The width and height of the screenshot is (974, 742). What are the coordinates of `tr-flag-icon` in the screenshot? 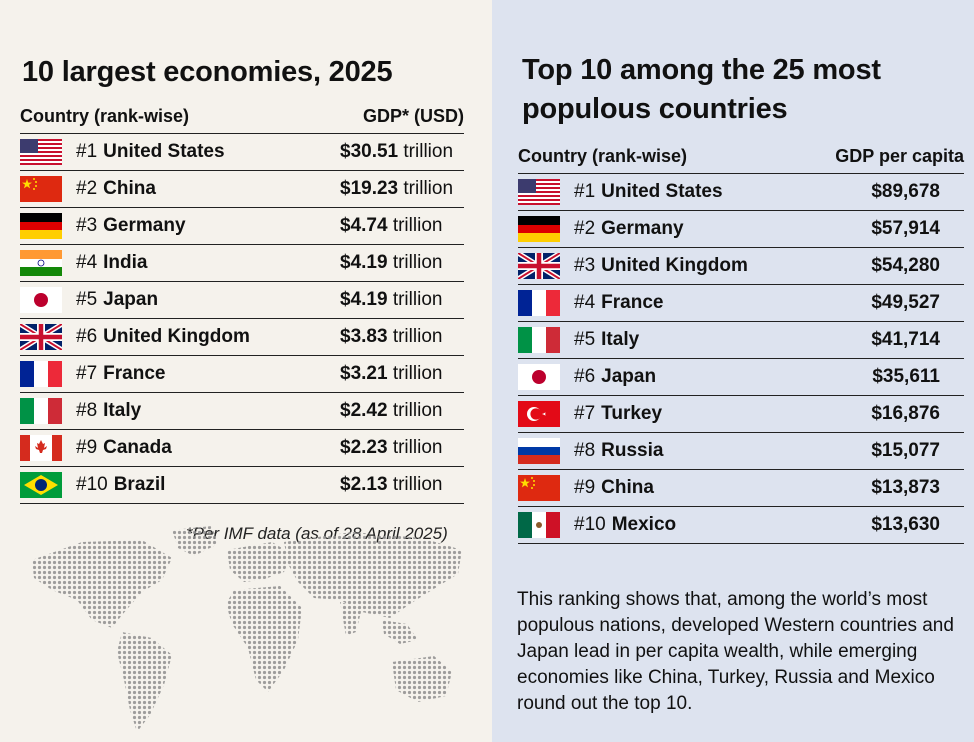 It's located at (539, 414).